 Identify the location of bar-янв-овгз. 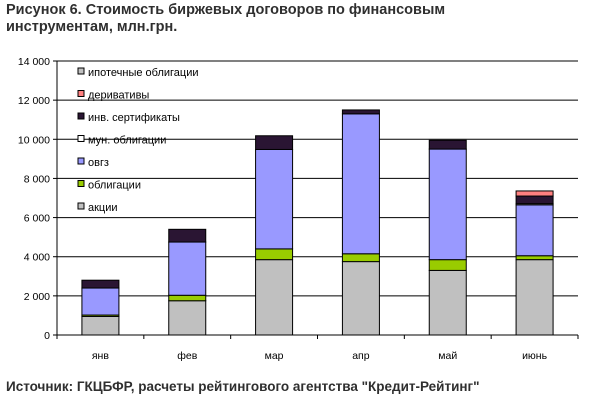
(100, 301).